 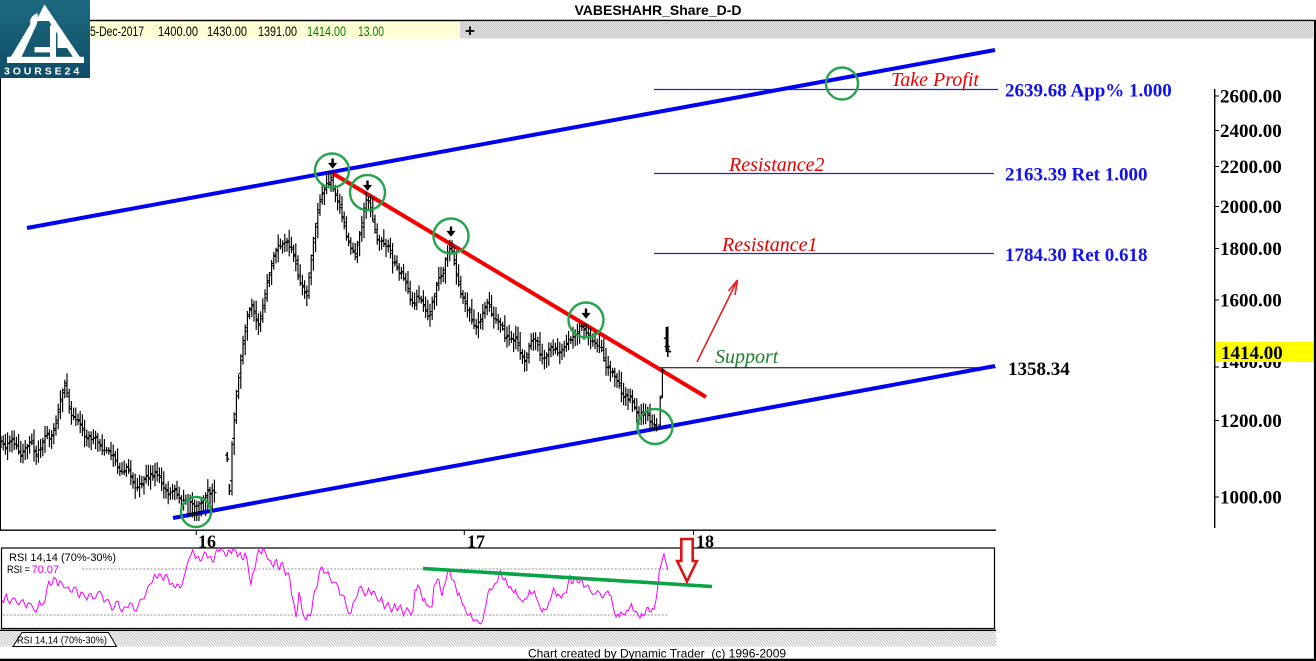 What do you see at coordinates (1251, 249) in the screenshot?
I see `svg-text: 1800.00` at bounding box center [1251, 249].